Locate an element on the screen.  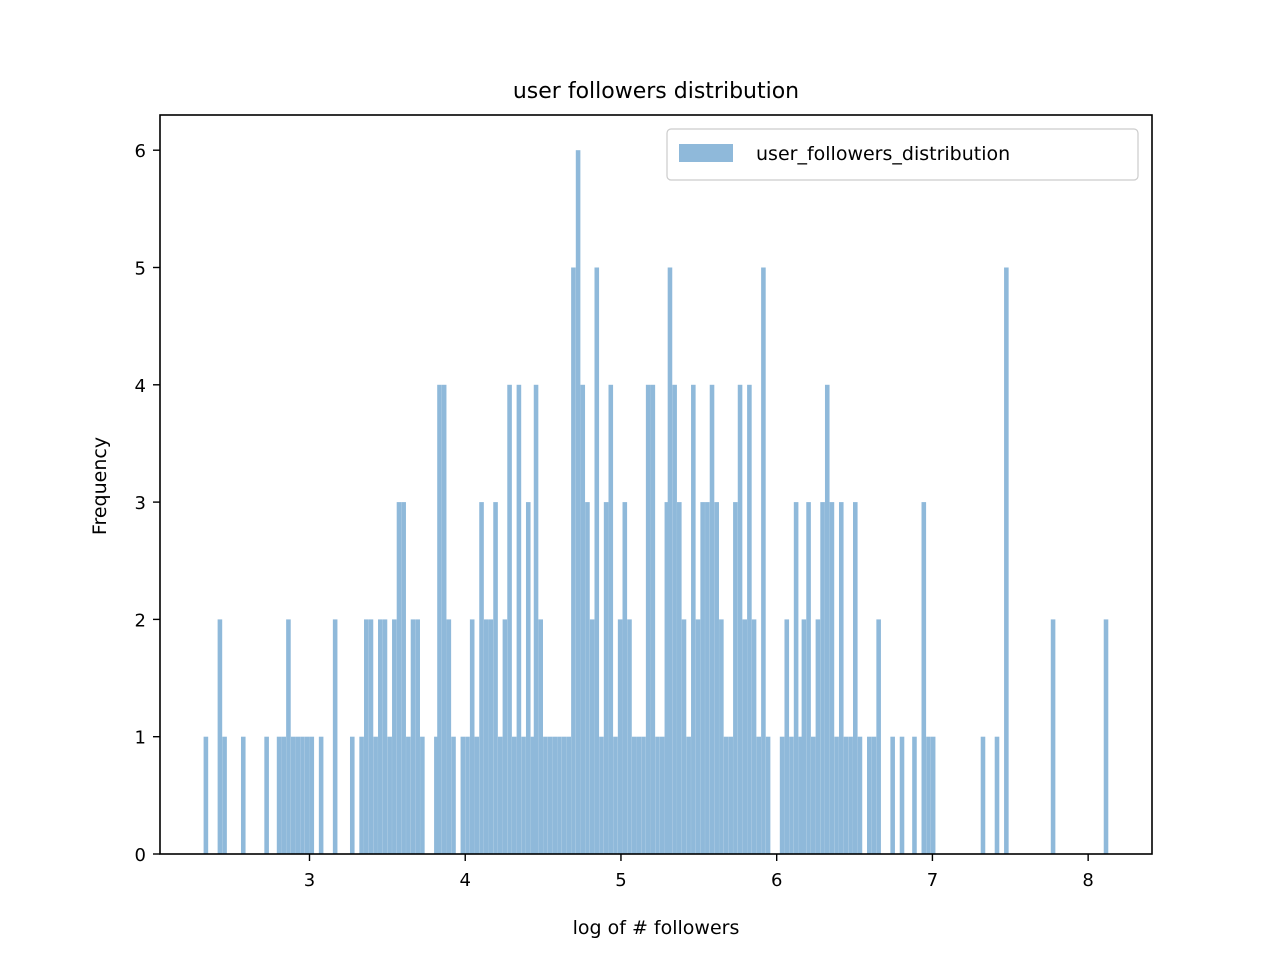
x-axis-ticks: 3 4 5 6 7 8 is located at coordinates (699, 872).